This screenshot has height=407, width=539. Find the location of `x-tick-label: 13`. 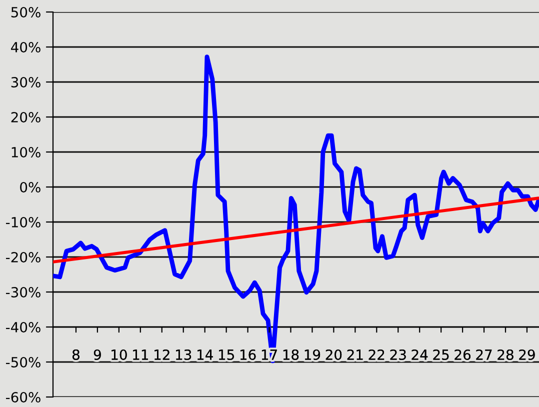

x-tick-label: 13 is located at coordinates (184, 354).